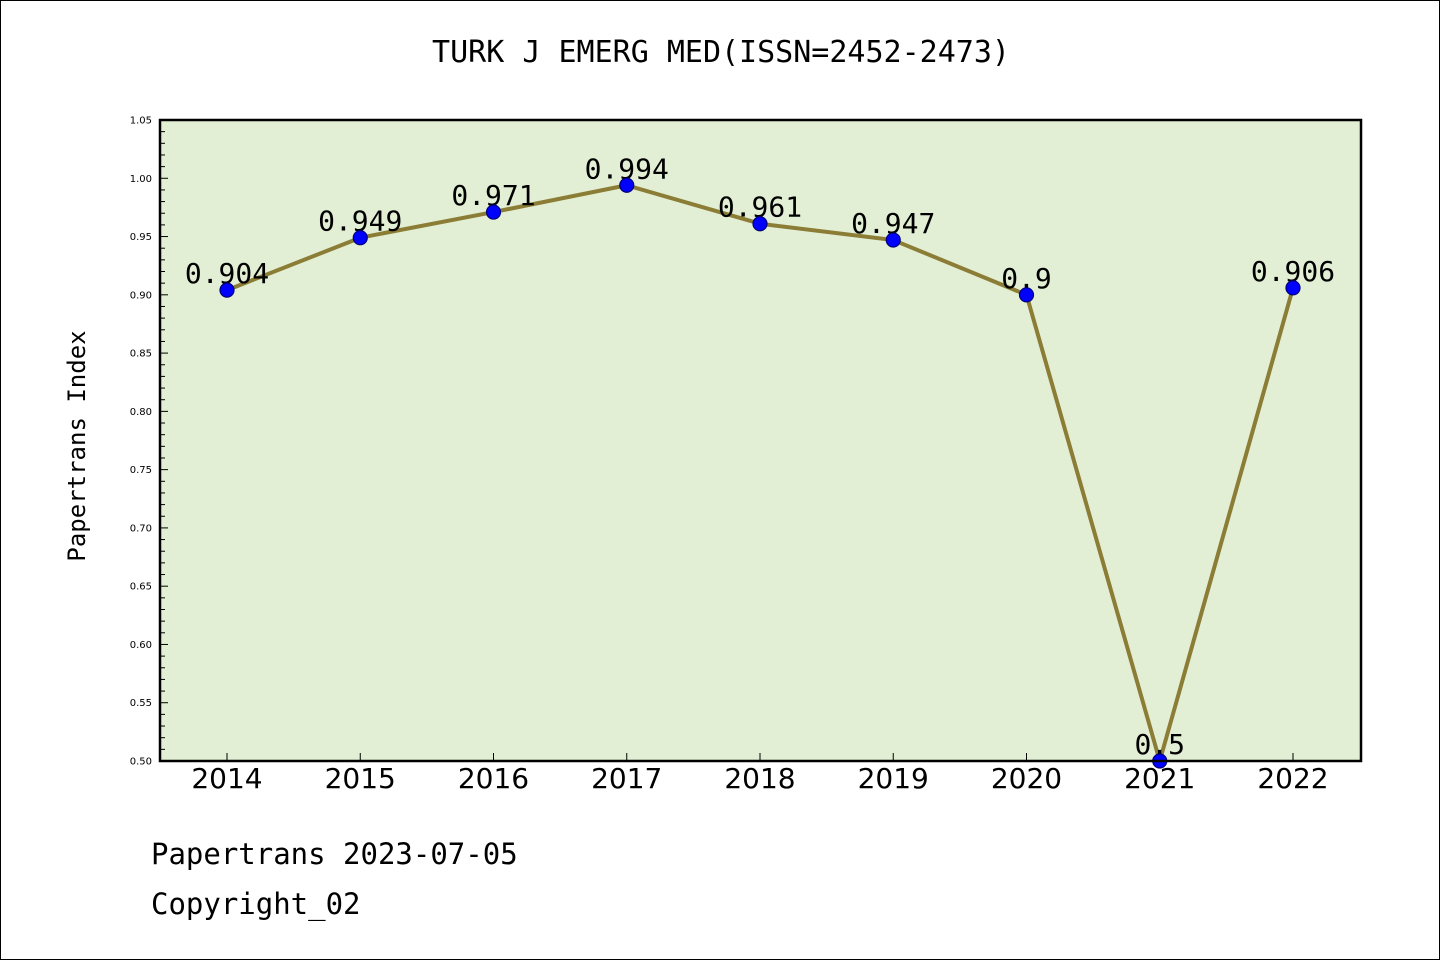 Image resolution: width=1440 pixels, height=960 pixels. I want to click on y-tick-label: 0.50, so click(141, 762).